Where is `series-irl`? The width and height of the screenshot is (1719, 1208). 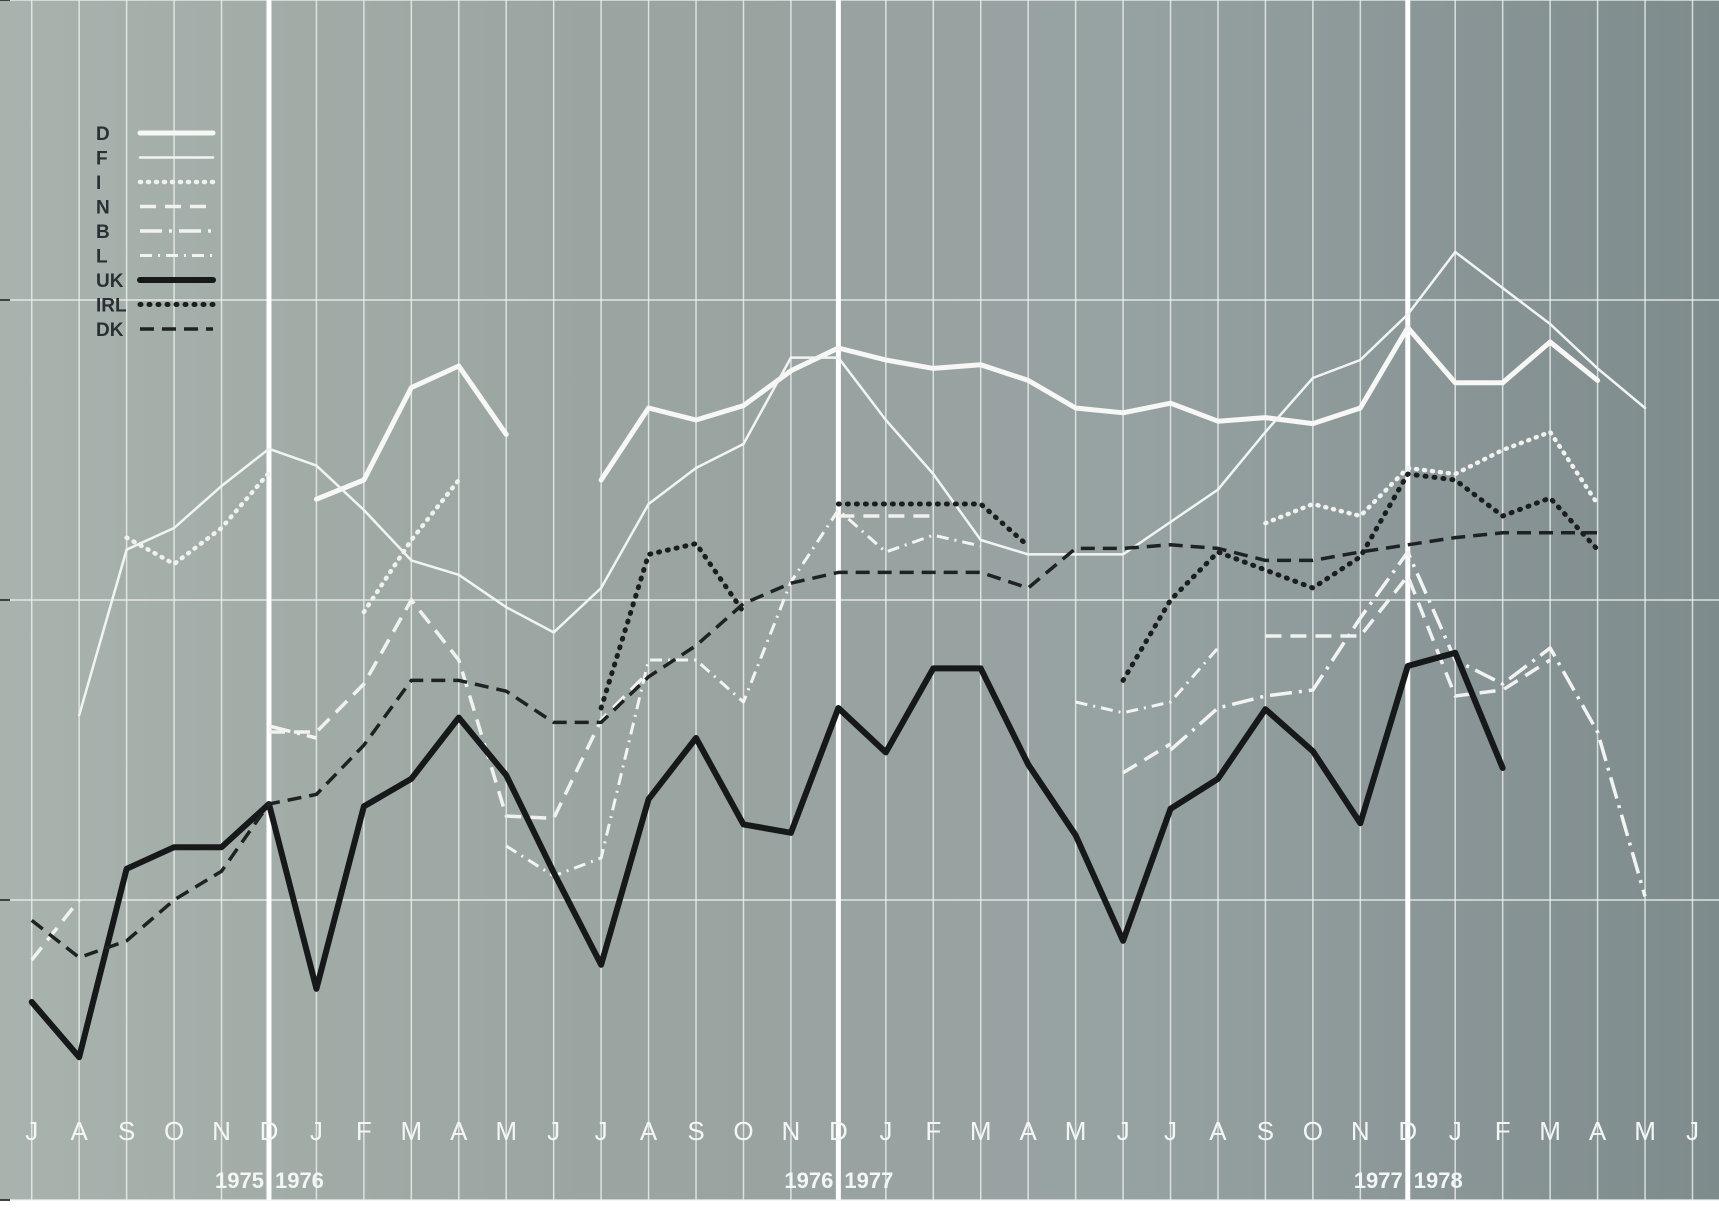 series-irl is located at coordinates (1099, 591).